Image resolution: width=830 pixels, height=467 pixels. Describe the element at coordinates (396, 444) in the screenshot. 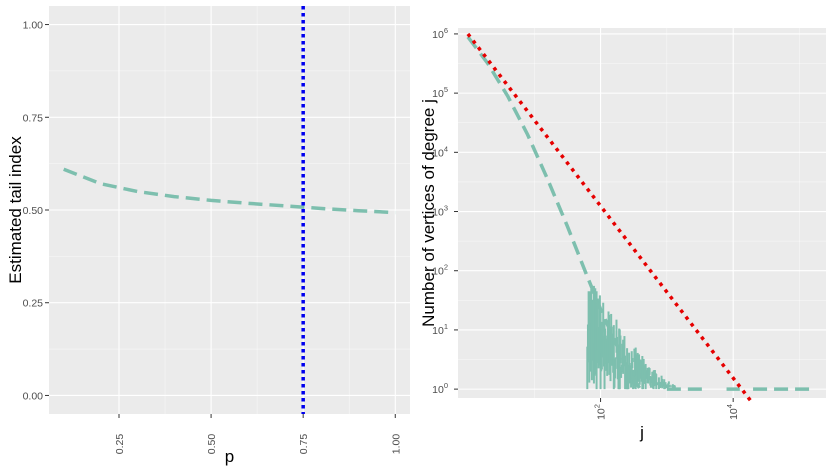

I see `left-x-tick-label: 1.00` at that location.